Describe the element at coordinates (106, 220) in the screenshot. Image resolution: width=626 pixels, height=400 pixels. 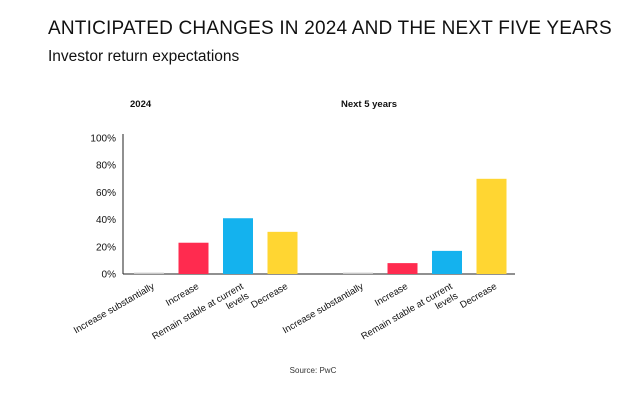
I see `y-tick-label: 40%` at that location.